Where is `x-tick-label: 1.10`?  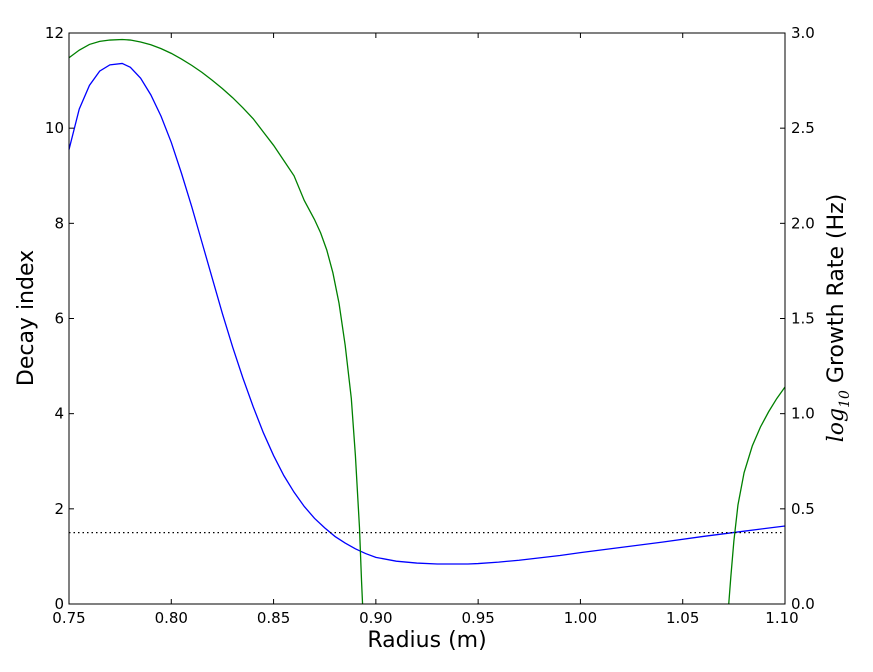
x-tick-label: 1.10 is located at coordinates (781, 618).